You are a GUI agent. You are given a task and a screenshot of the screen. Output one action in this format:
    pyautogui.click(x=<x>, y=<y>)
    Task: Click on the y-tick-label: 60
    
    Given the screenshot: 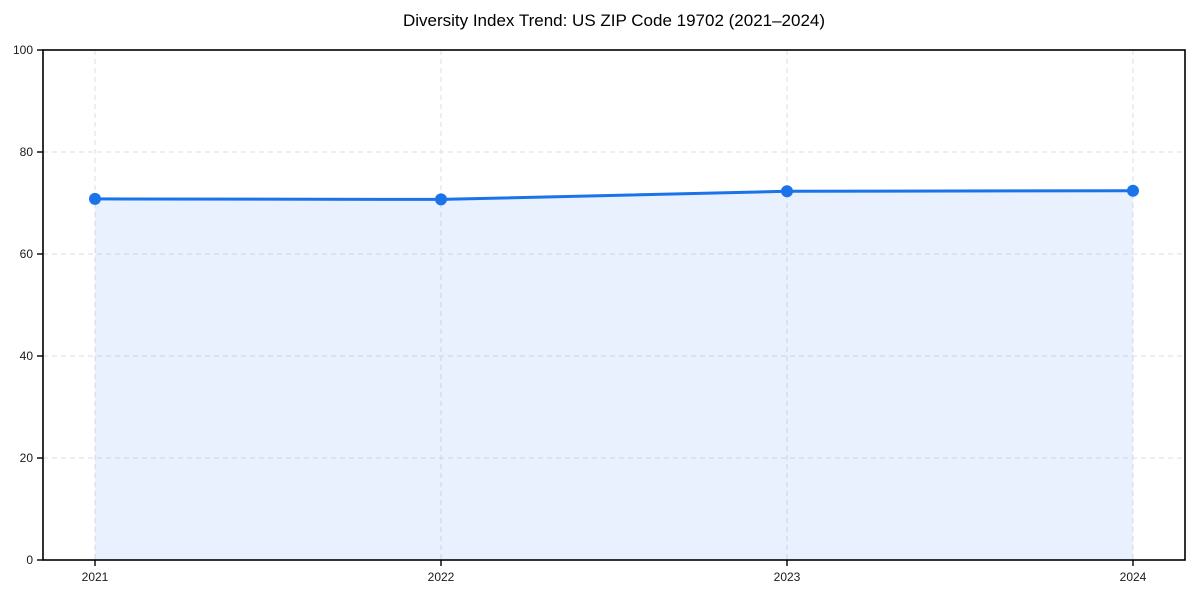 What is the action you would take?
    pyautogui.click(x=27, y=254)
    